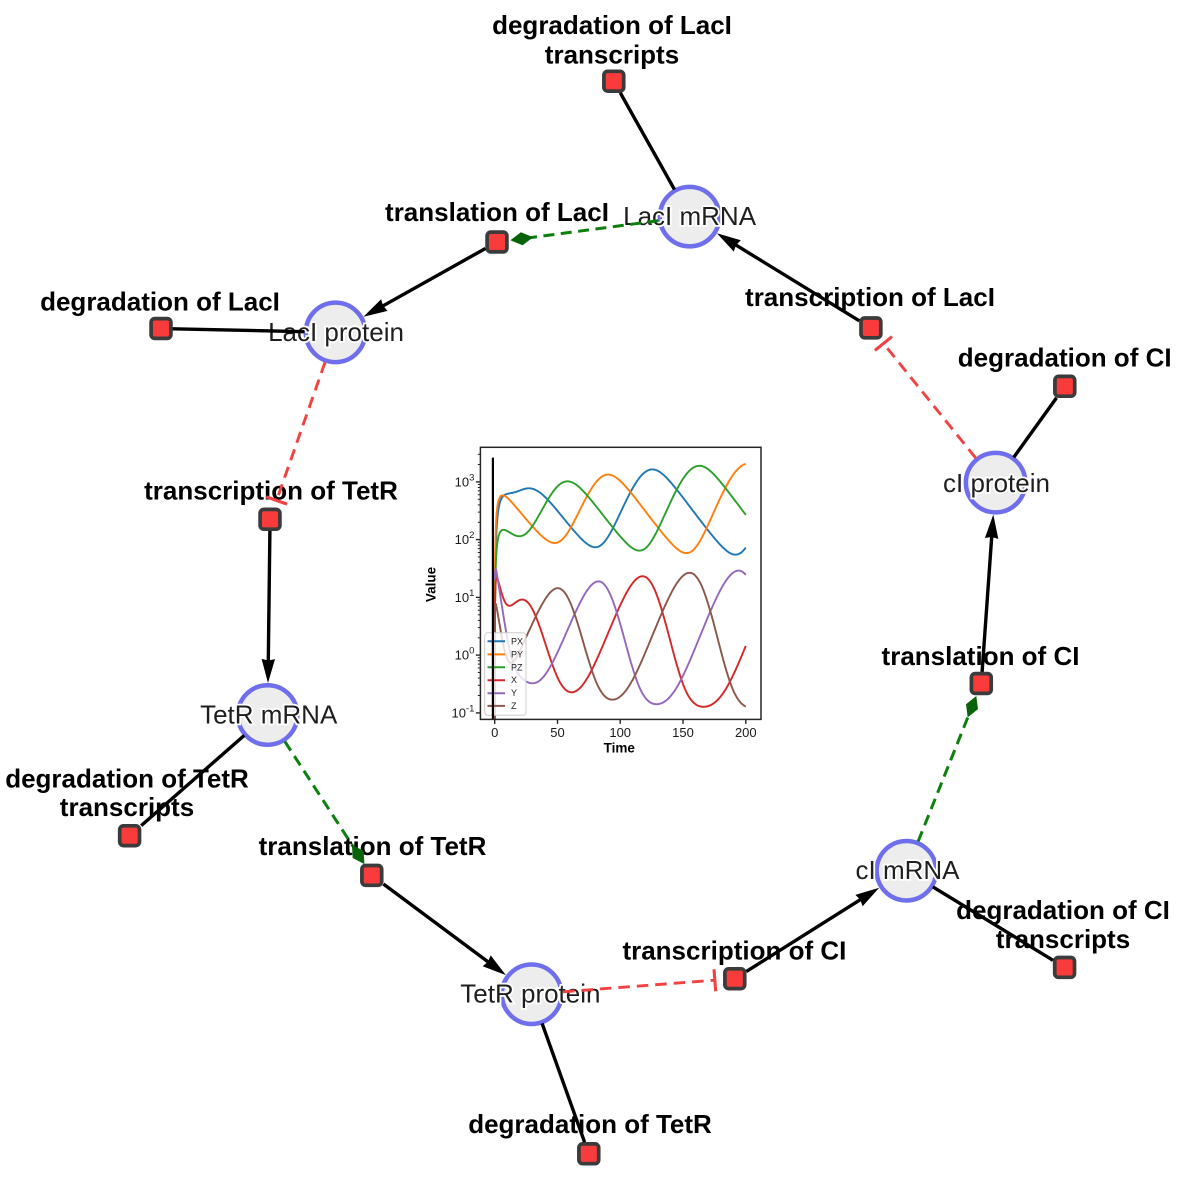  I want to click on svg-text: 50, so click(557, 732).